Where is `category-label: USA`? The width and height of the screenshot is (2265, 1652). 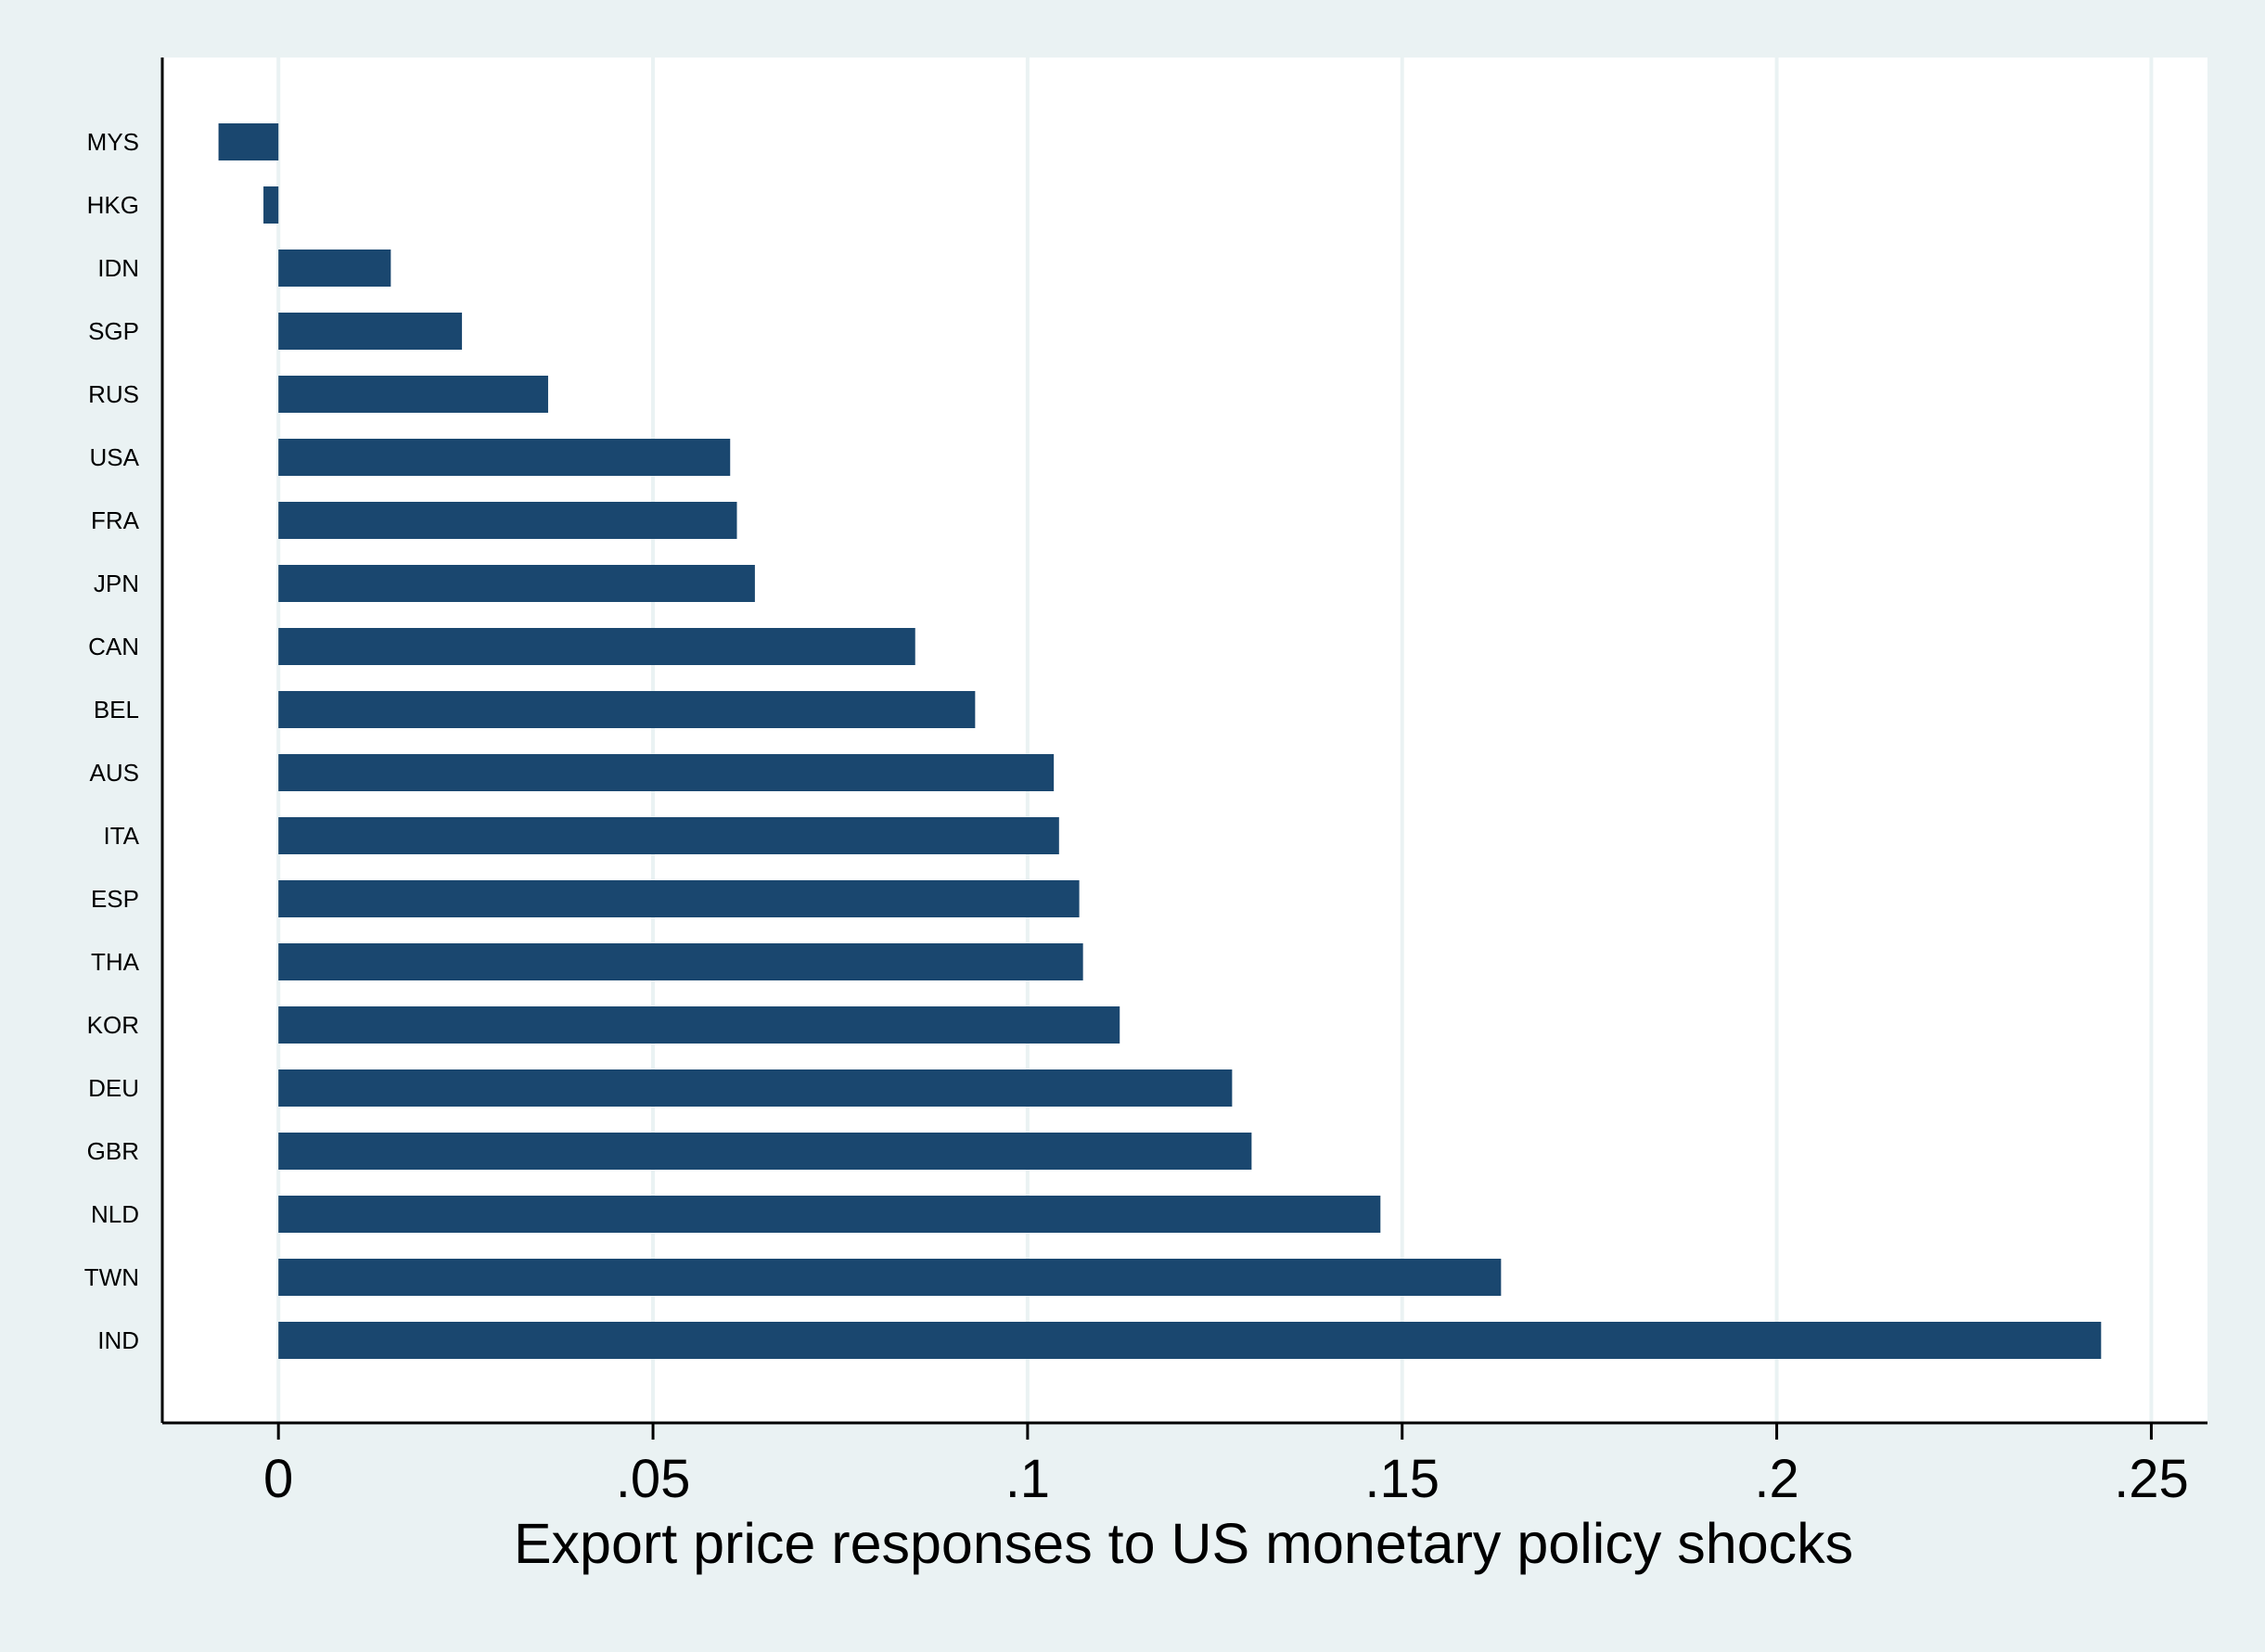 category-label: USA is located at coordinates (115, 457).